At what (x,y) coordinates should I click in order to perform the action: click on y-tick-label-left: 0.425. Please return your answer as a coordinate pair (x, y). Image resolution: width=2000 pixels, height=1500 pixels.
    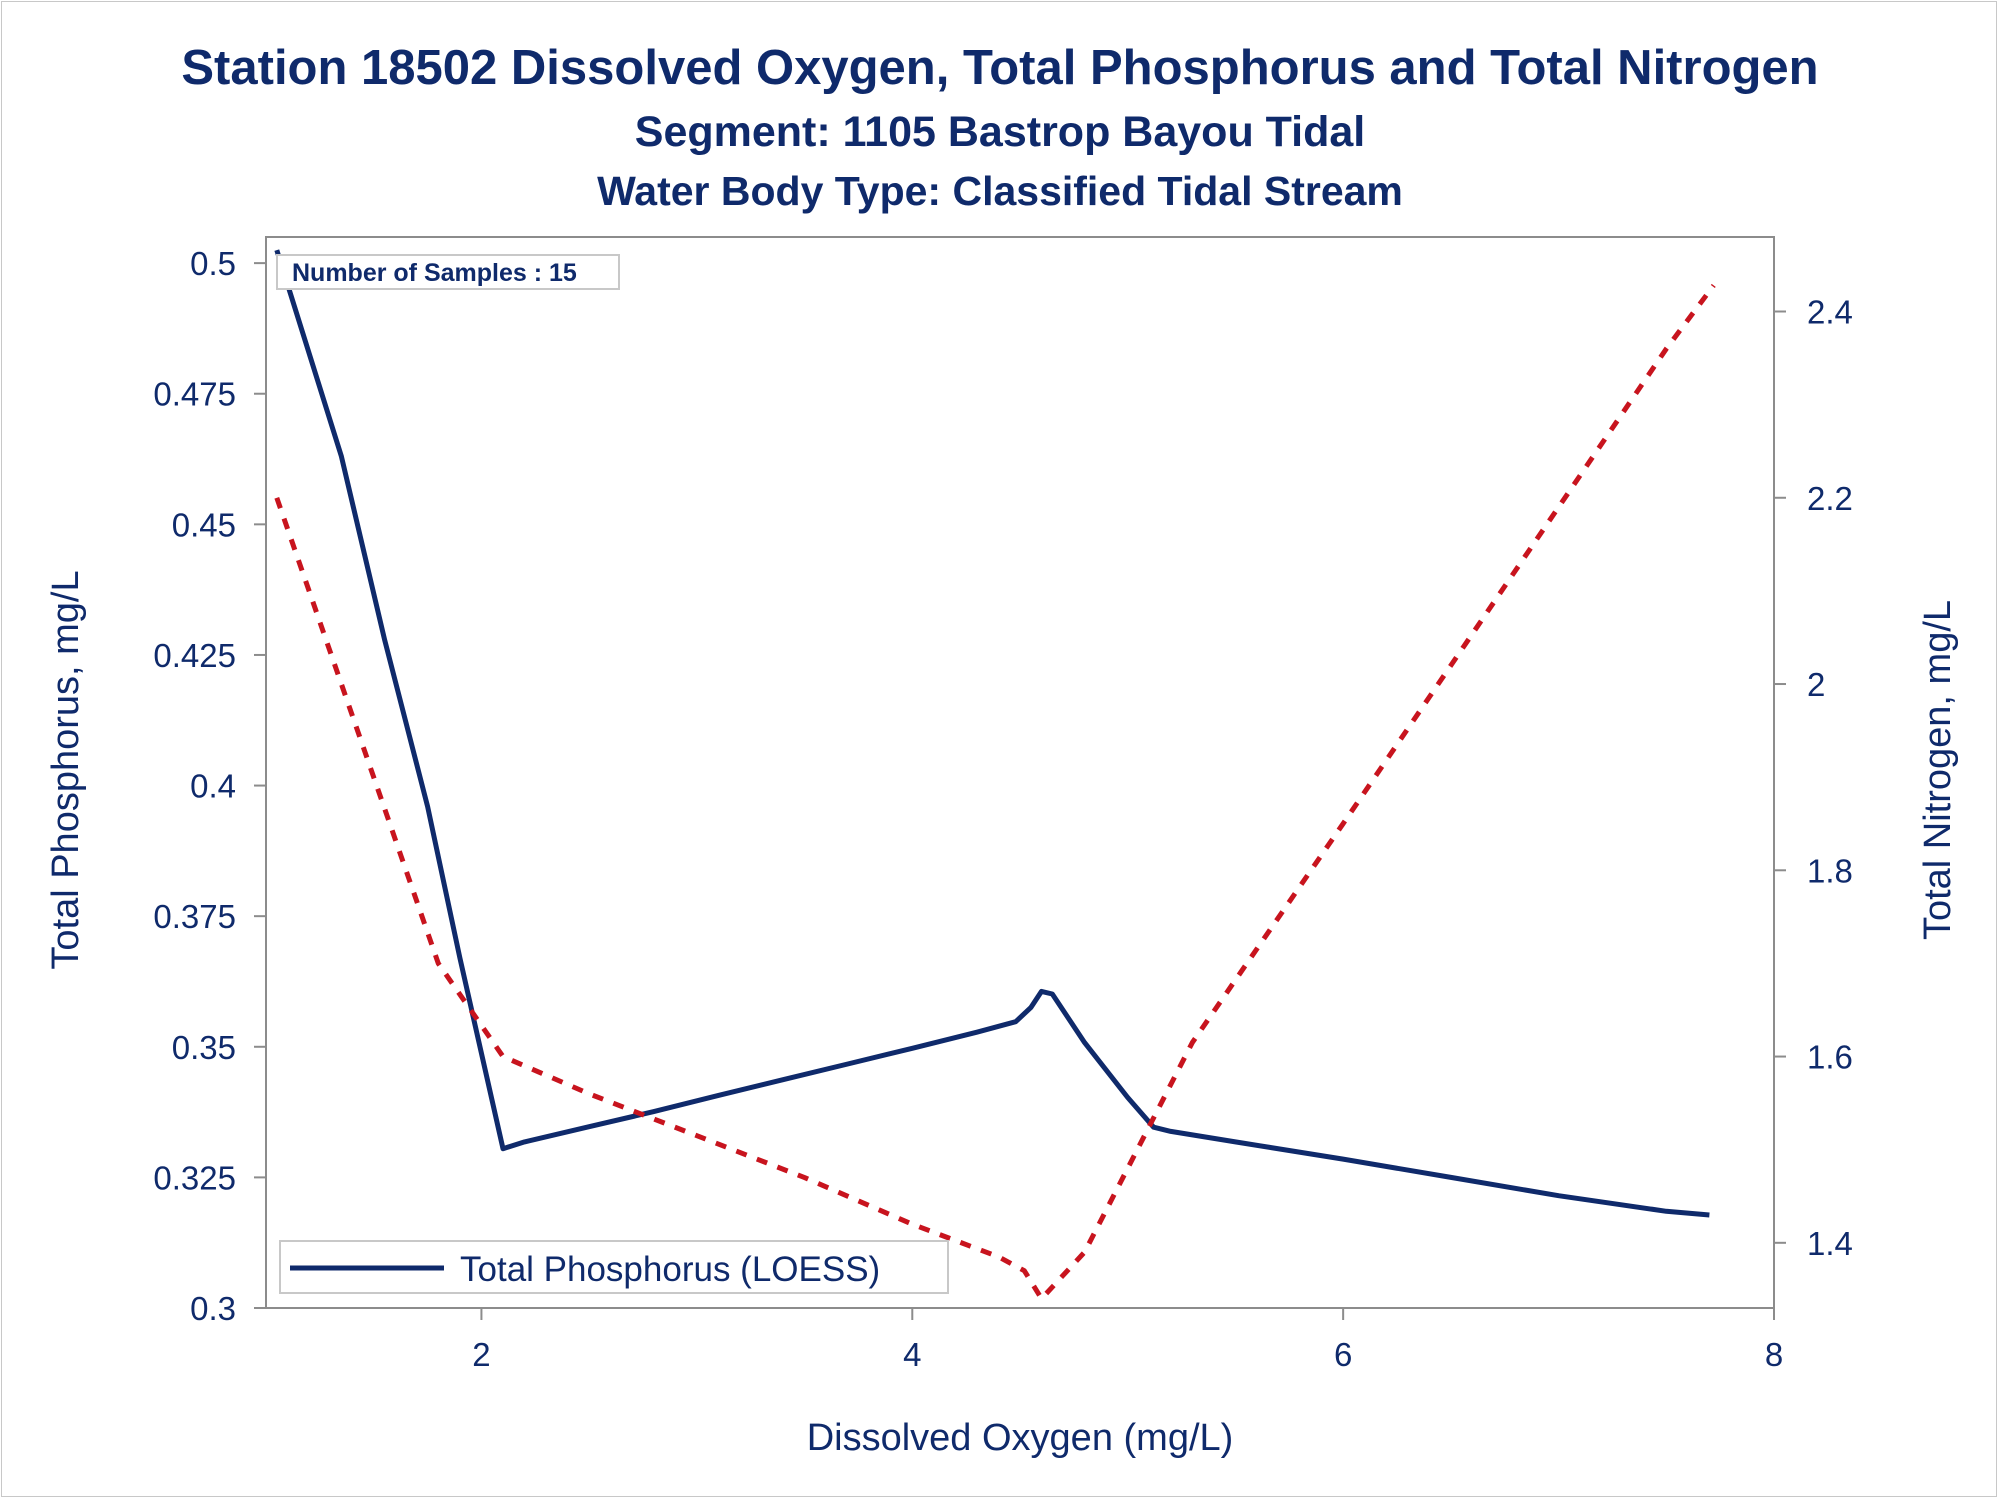
    Looking at the image, I should click on (194, 655).